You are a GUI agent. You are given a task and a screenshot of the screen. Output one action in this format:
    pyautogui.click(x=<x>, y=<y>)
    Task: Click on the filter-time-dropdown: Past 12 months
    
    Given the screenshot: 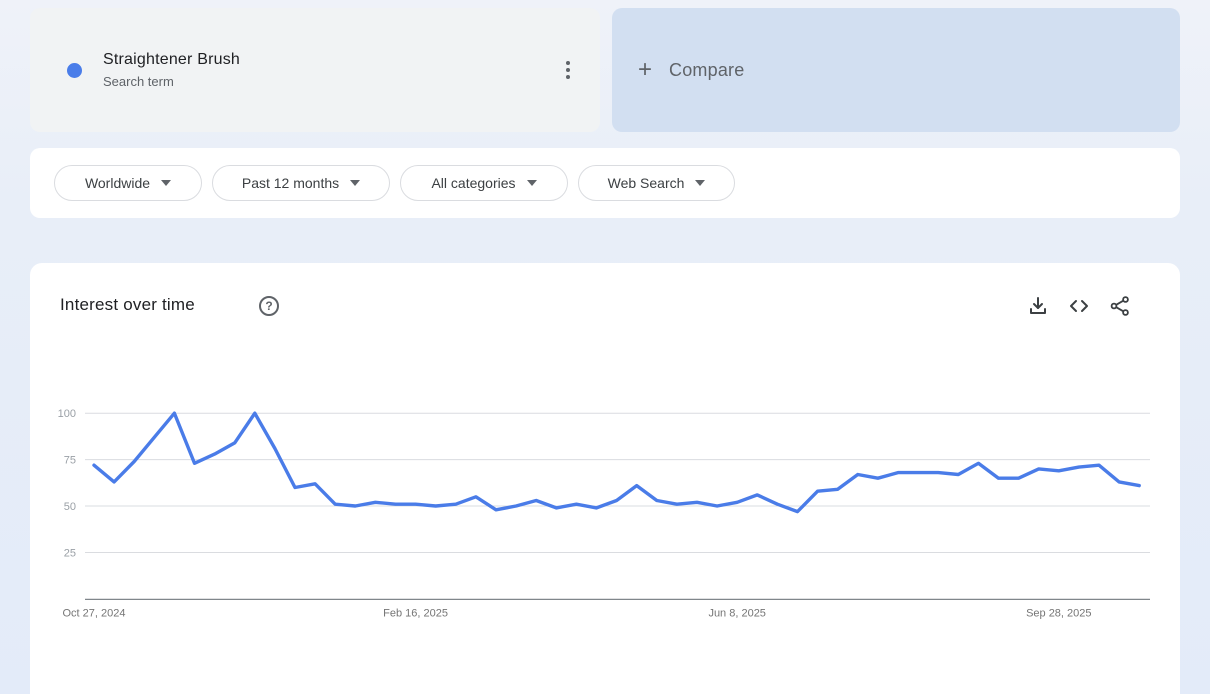 What is the action you would take?
    pyautogui.click(x=301, y=183)
    